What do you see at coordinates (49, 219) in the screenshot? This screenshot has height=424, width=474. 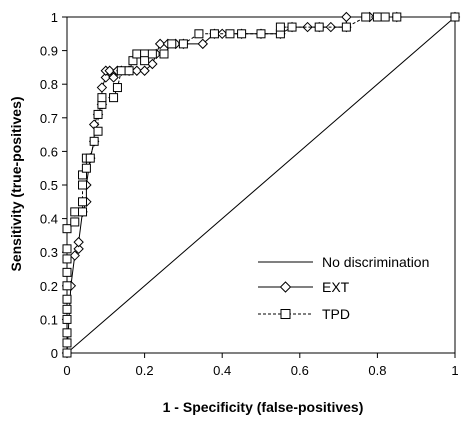 I see `y-tick-label: 0.4` at bounding box center [49, 219].